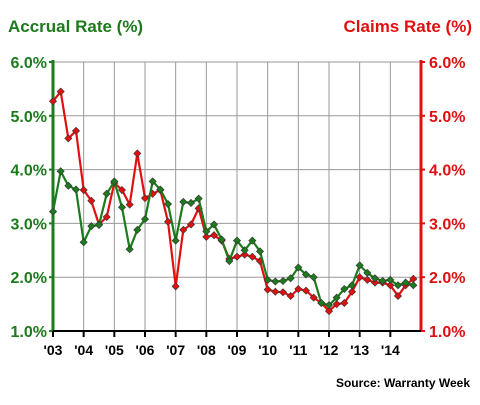  I want to click on x-tick-label: '08, so click(206, 350).